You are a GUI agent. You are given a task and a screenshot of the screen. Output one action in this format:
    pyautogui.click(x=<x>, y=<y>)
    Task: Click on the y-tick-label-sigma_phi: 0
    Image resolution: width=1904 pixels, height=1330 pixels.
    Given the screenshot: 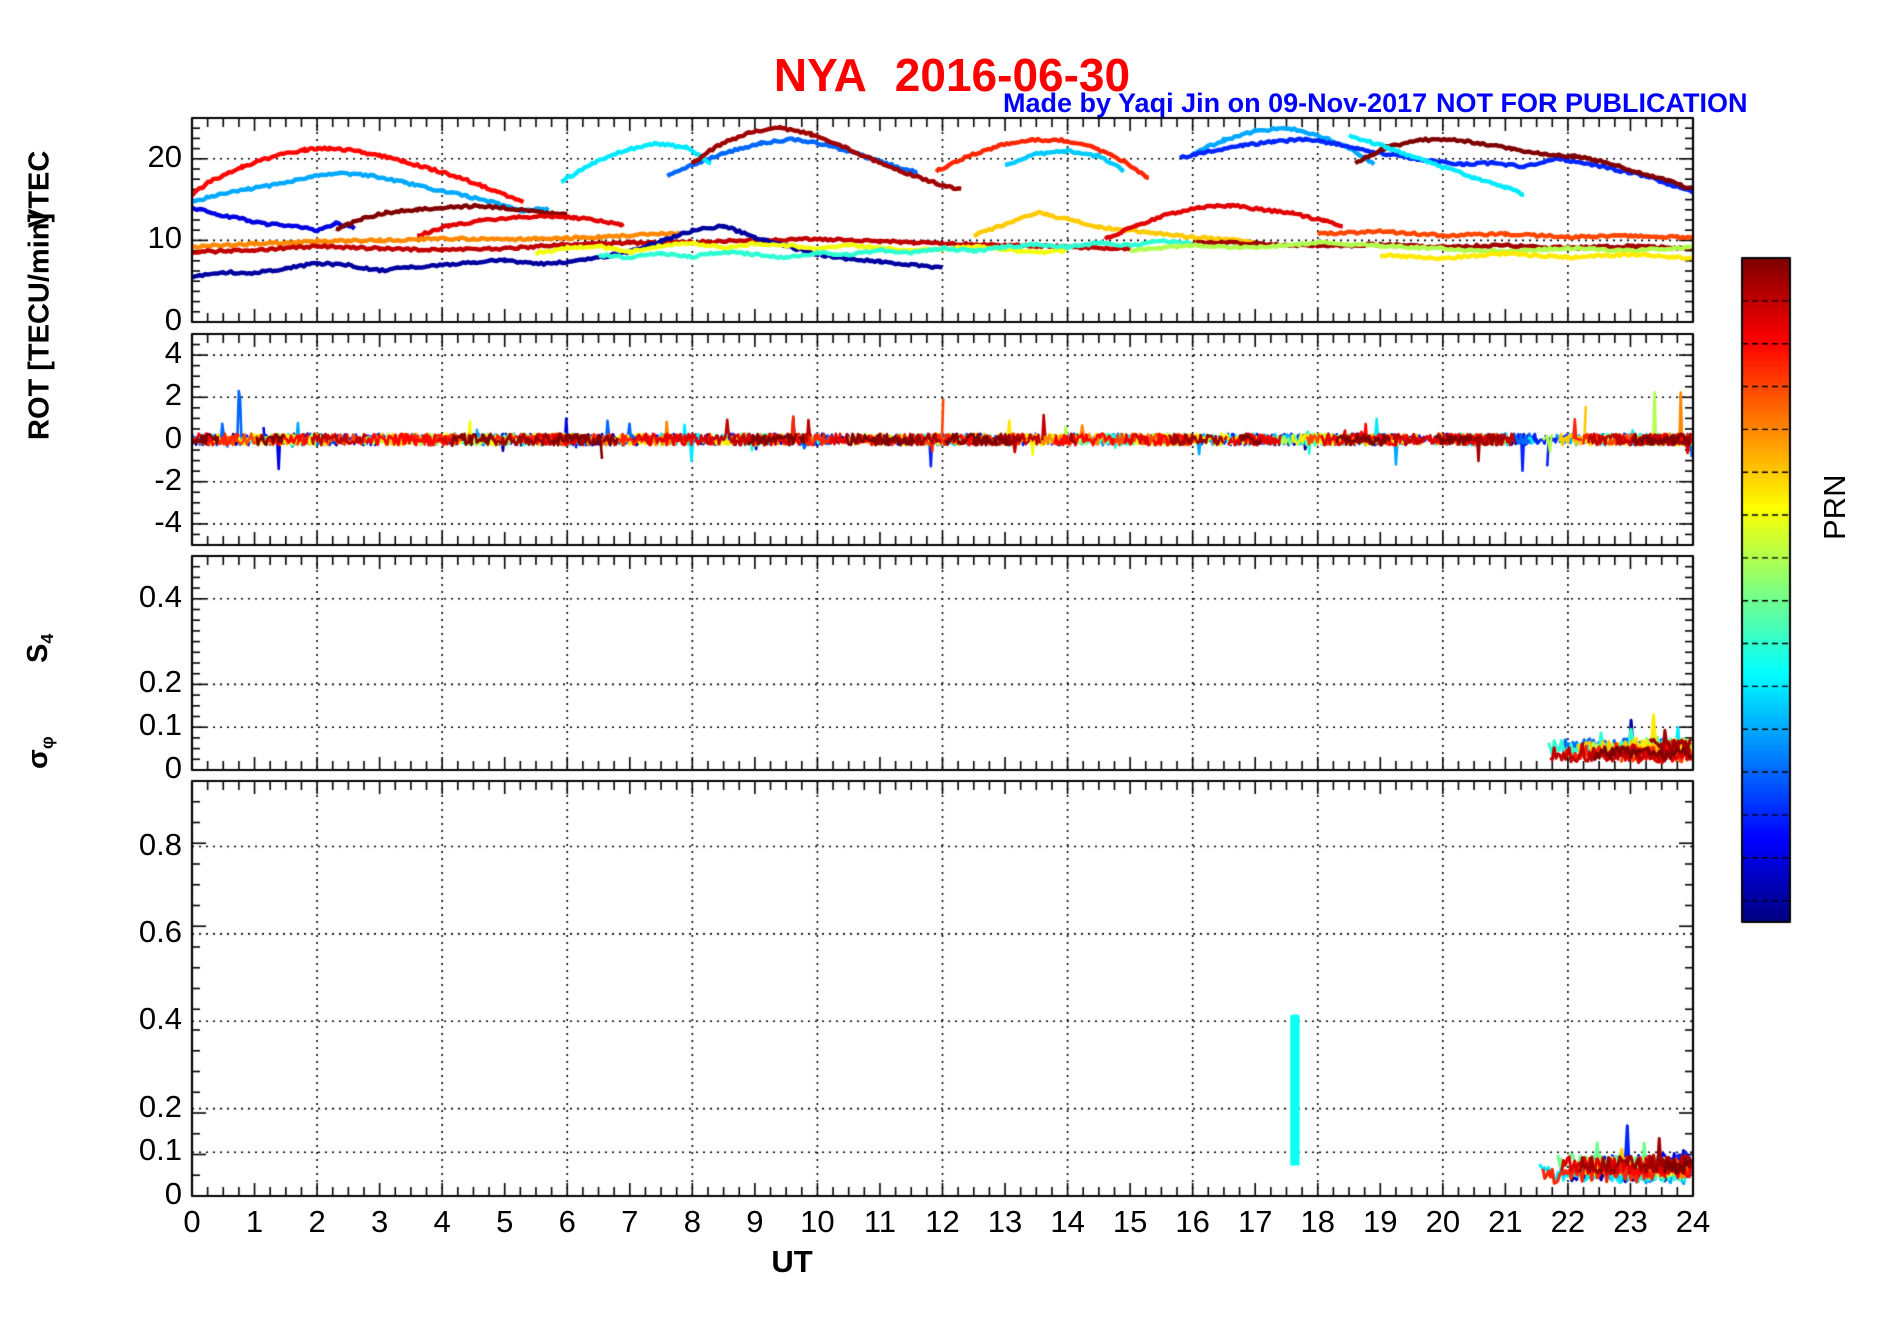 What is the action you would take?
    pyautogui.click(x=173, y=1193)
    